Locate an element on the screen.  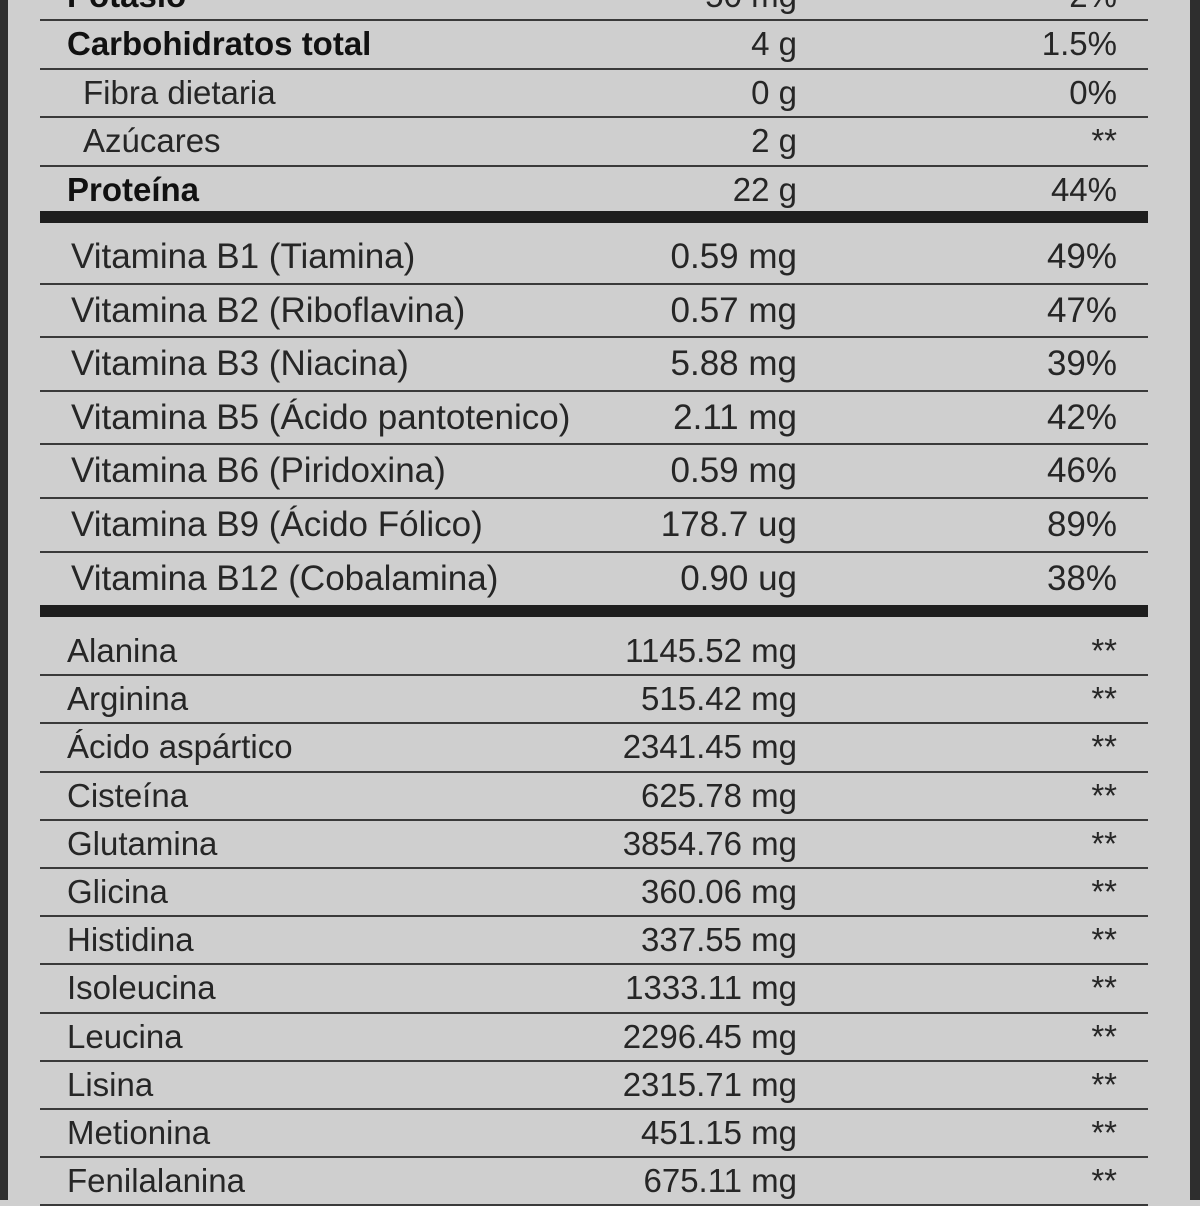
nutrient-amount: 4 g is located at coordinates (774, 44).